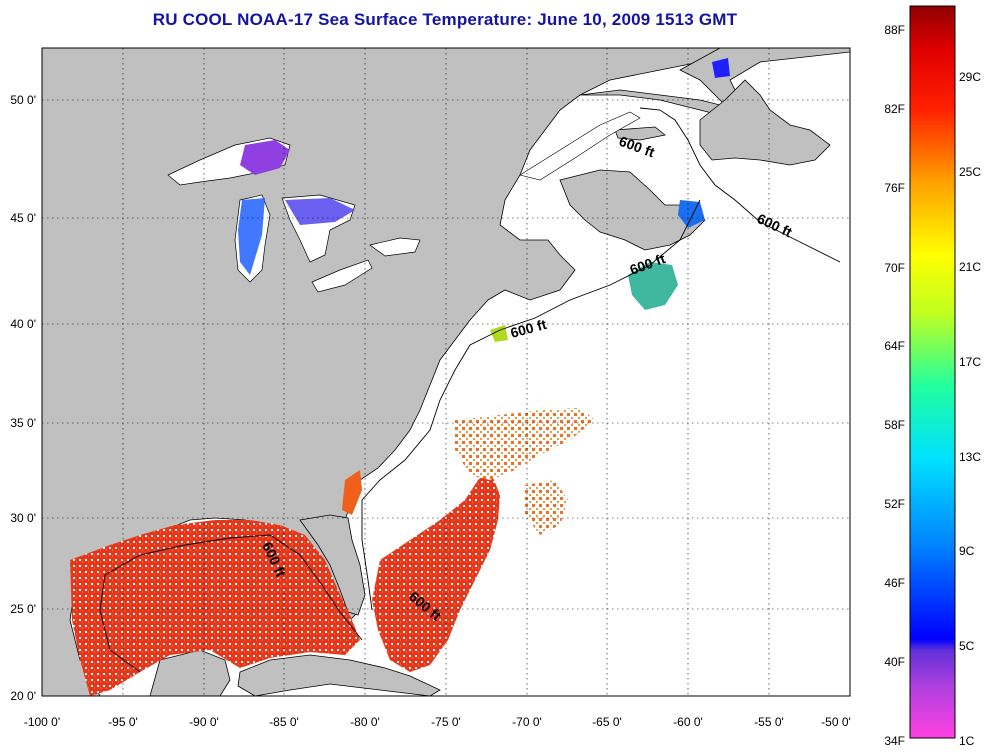 Image resolution: width=984 pixels, height=754 pixels. What do you see at coordinates (527, 722) in the screenshot?
I see `lon-tick-label: -70 0'` at bounding box center [527, 722].